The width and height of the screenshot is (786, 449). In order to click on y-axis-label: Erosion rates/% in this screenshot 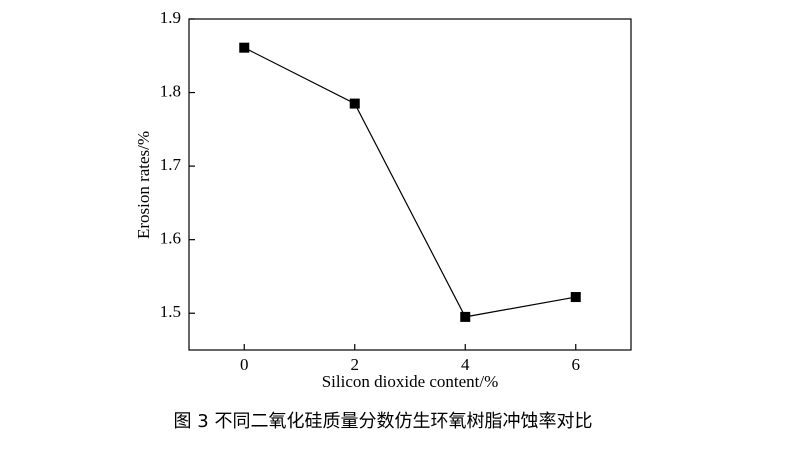, I will do `click(143, 185)`.